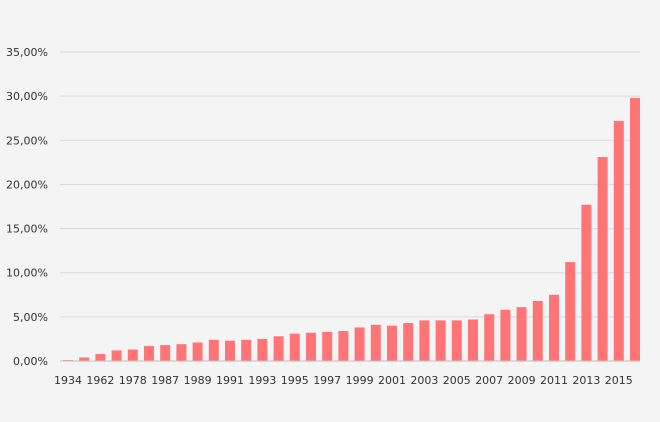 The width and height of the screenshot is (660, 422). Describe the element at coordinates (27, 96) in the screenshot. I see `y-tick-label: 30,00%` at that location.